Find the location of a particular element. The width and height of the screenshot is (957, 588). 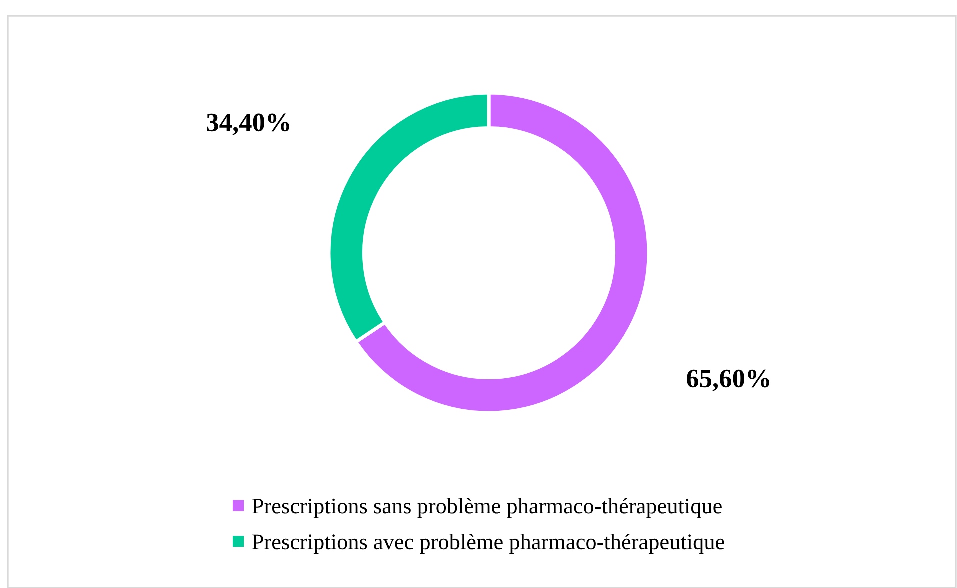

legend-label: Prescriptions avec problème pharmaco-thérapeutique is located at coordinates (488, 544).